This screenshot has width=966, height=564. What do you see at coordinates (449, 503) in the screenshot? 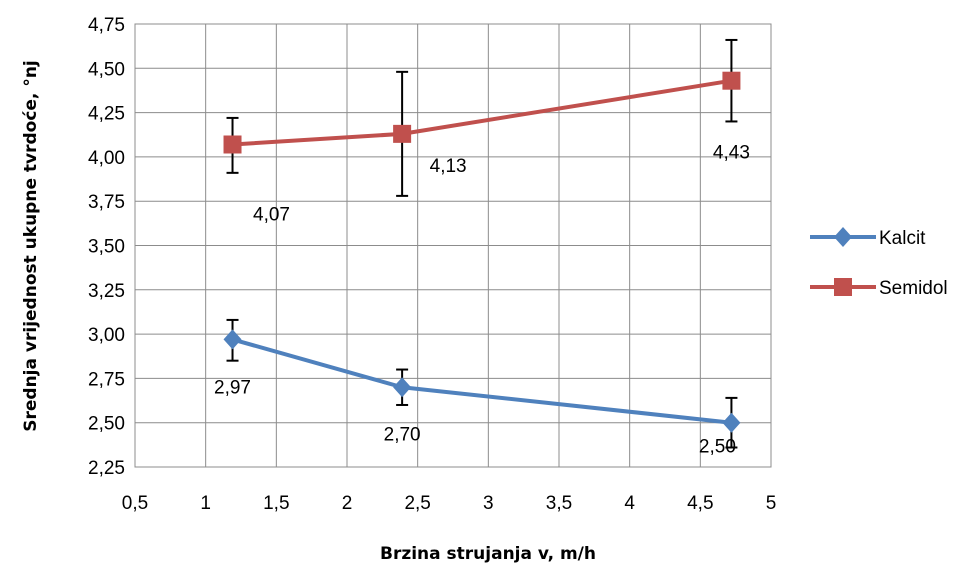
I see `x-tick-labels: 0,5 1 1,5 2 2,5 3 3,5 4 4,5 5` at bounding box center [449, 503].